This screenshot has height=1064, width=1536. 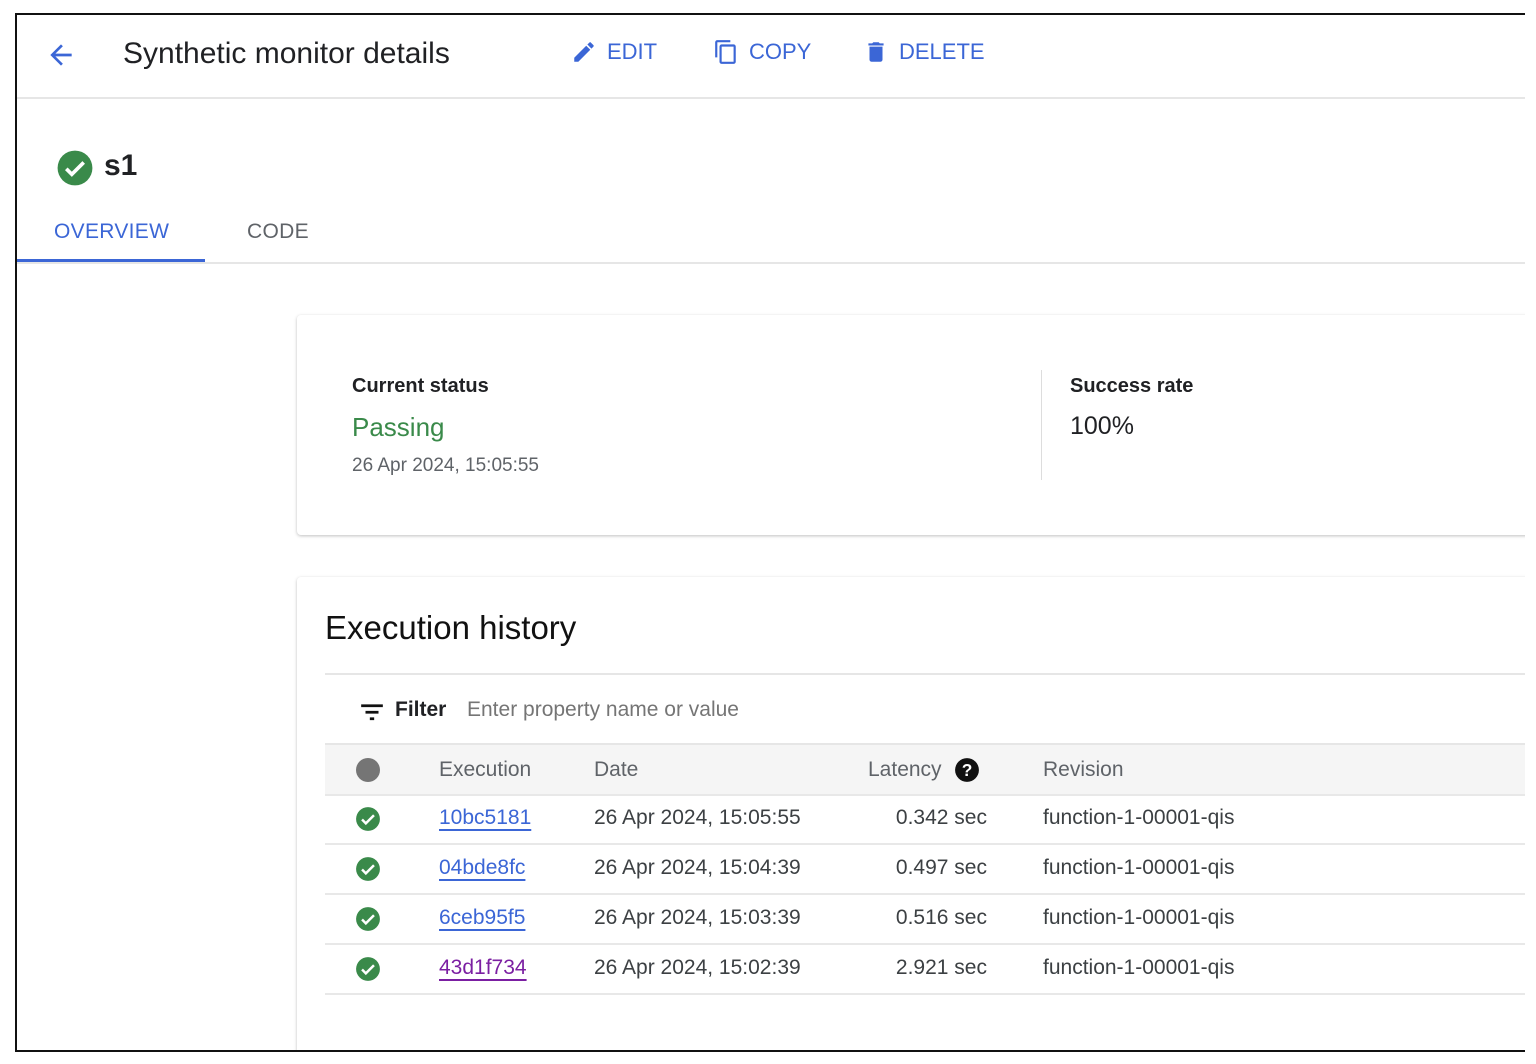 What do you see at coordinates (942, 51) in the screenshot?
I see `delete-label: DELETE` at bounding box center [942, 51].